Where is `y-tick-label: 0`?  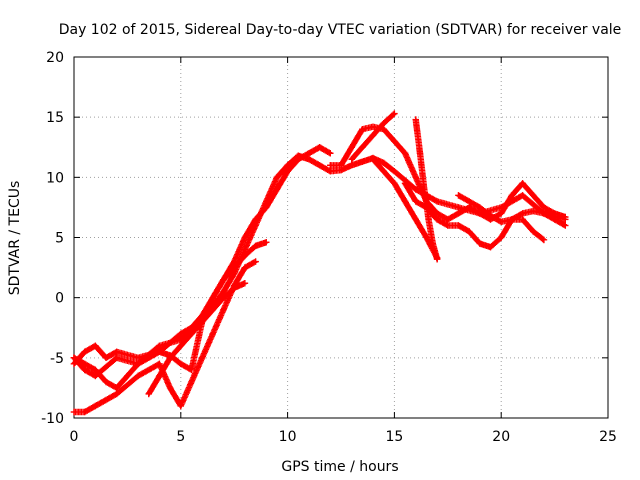 y-tick-label: 0 is located at coordinates (59, 299).